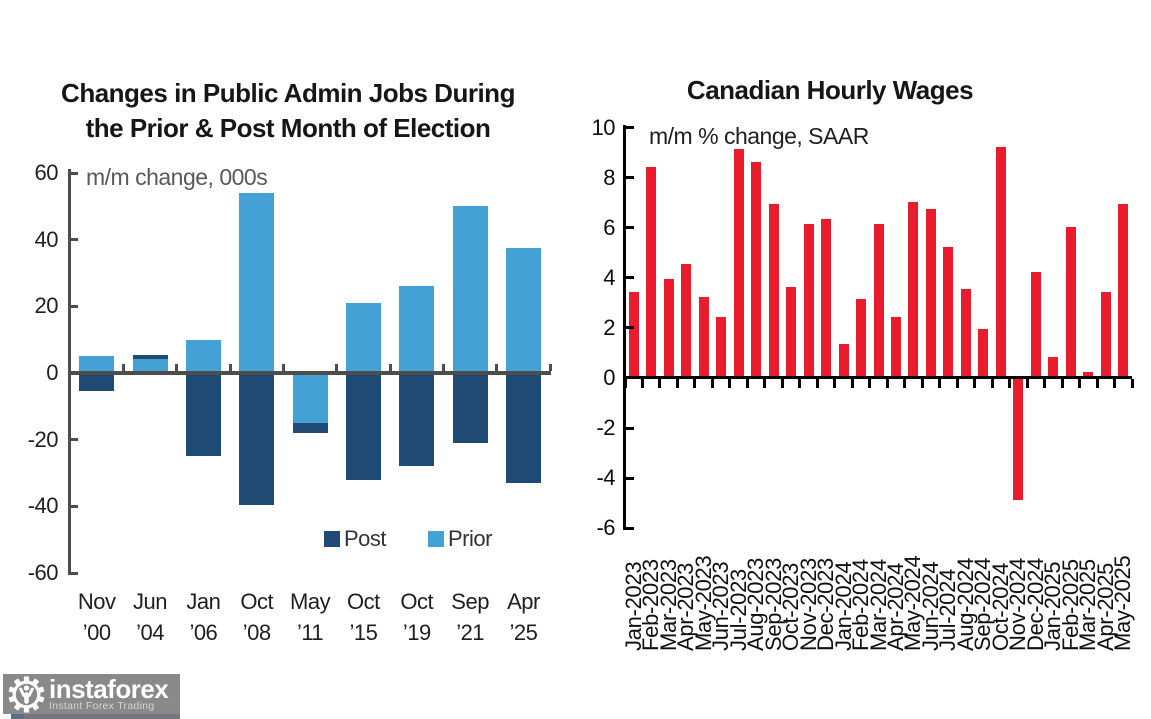 The height and width of the screenshot is (719, 1151). Describe the element at coordinates (1000, 606) in the screenshot. I see `right-x-label: Oct-2024` at that location.